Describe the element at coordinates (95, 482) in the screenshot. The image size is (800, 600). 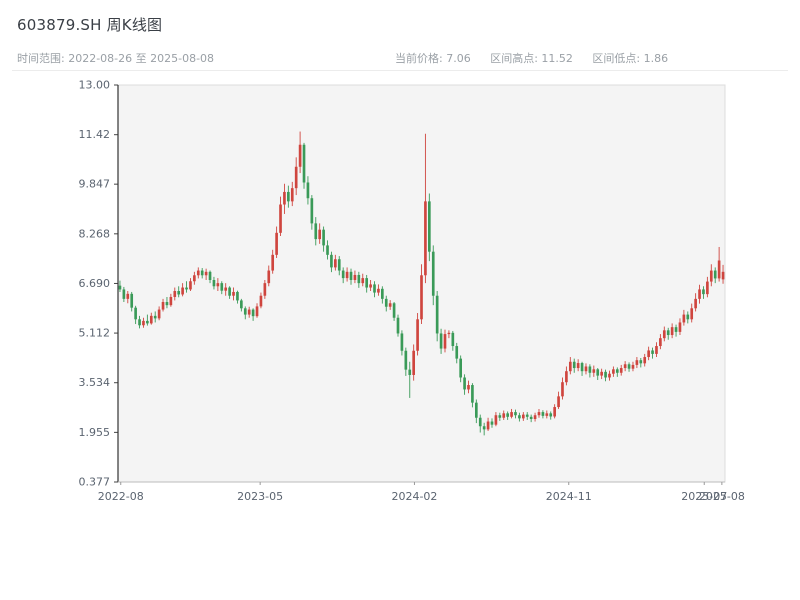
I see `svg-text: 0.377` at that location.